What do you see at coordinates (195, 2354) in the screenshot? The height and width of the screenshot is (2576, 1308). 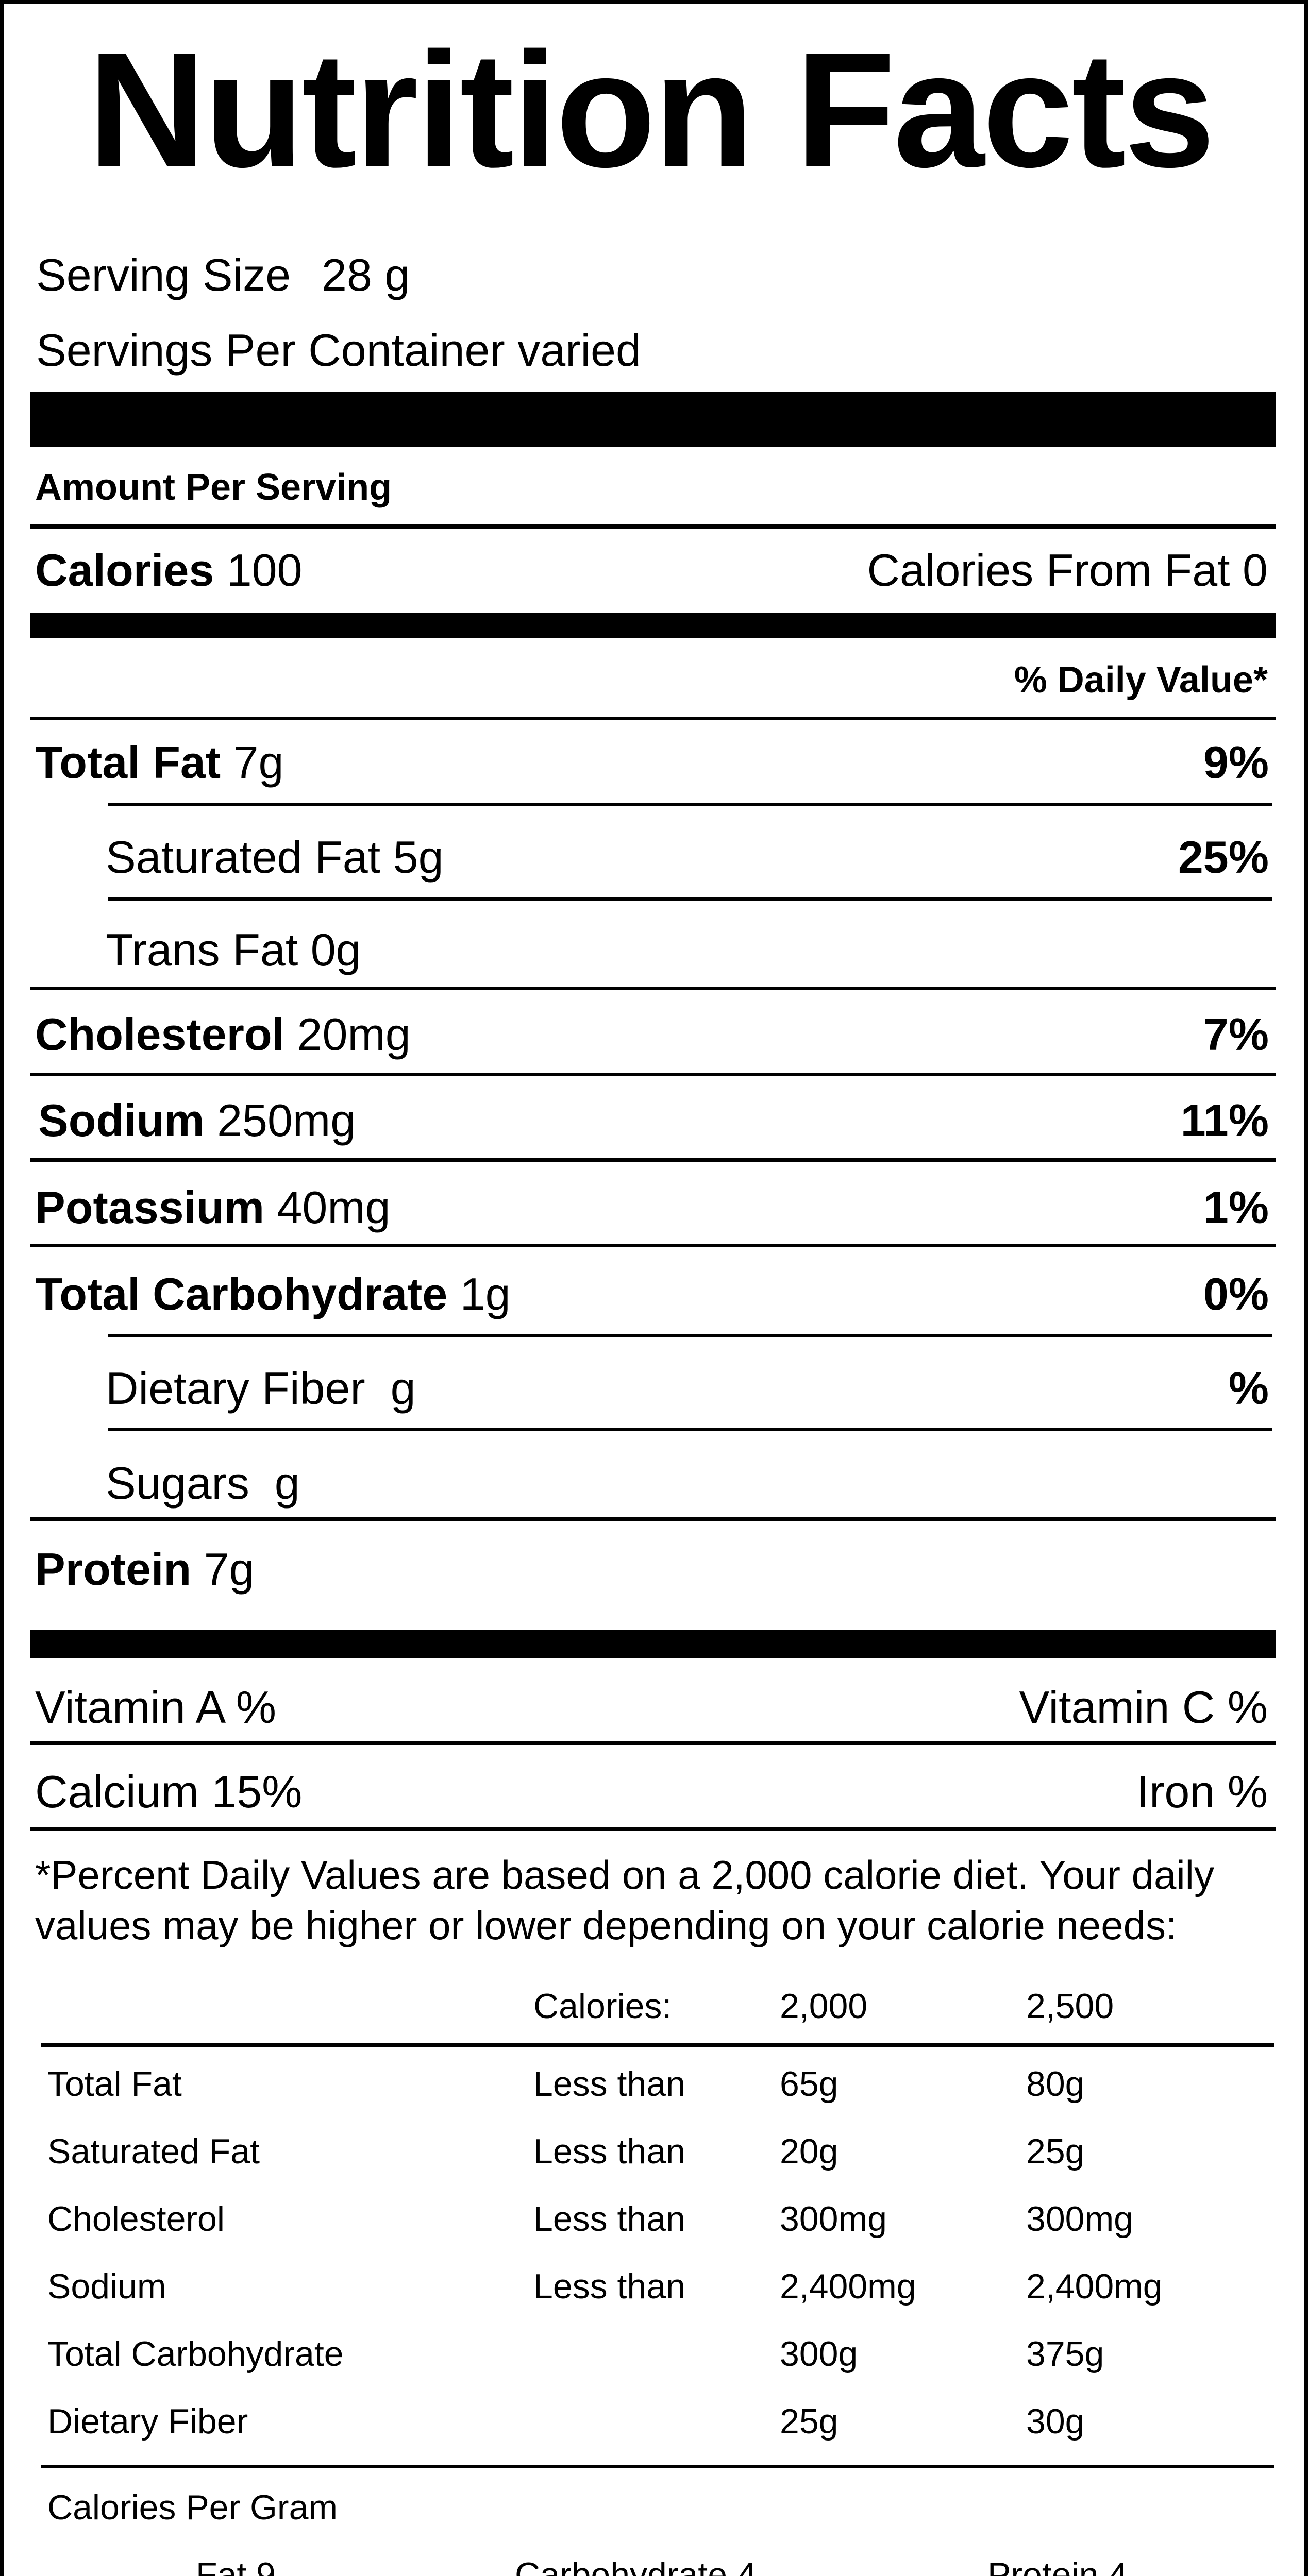 I see `dv-row-name: Total Carbohydrate` at bounding box center [195, 2354].